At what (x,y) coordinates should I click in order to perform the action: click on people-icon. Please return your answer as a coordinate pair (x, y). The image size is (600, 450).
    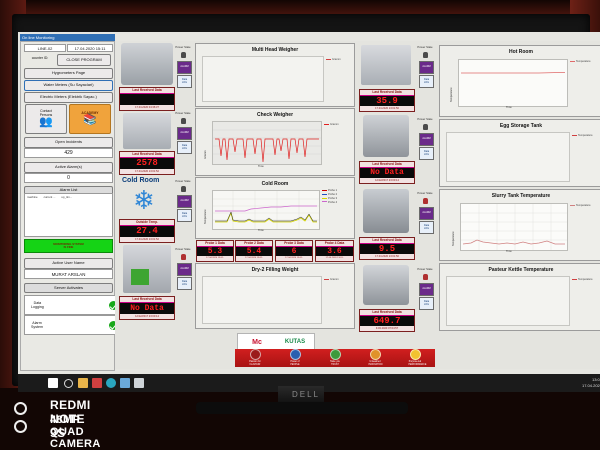
    Looking at the image, I should click on (295, 355).